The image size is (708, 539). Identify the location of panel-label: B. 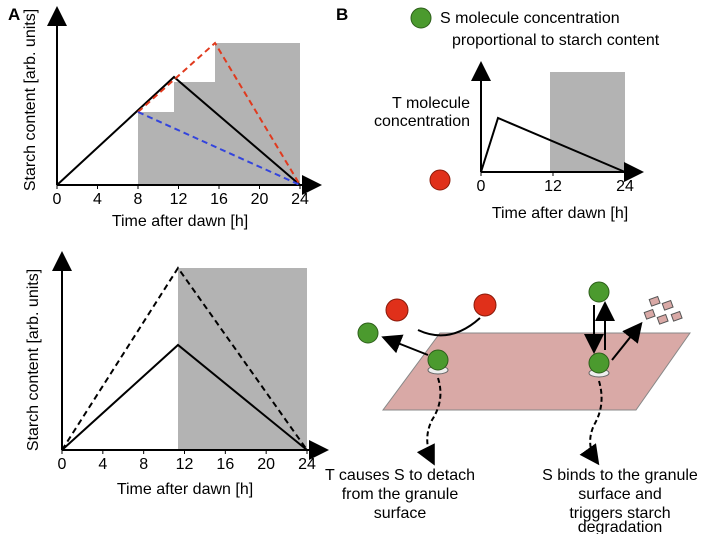
(342, 14).